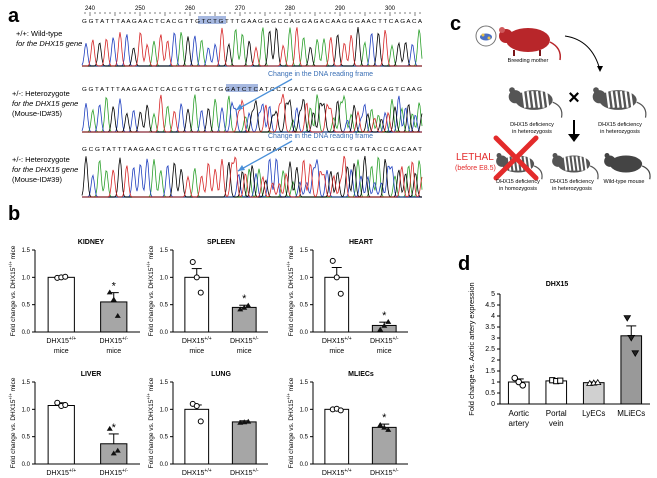 The height and width of the screenshot is (478, 657). I want to click on sequence-position-ruler: 240 250 260 270 280 290 300, so click(252, 11).